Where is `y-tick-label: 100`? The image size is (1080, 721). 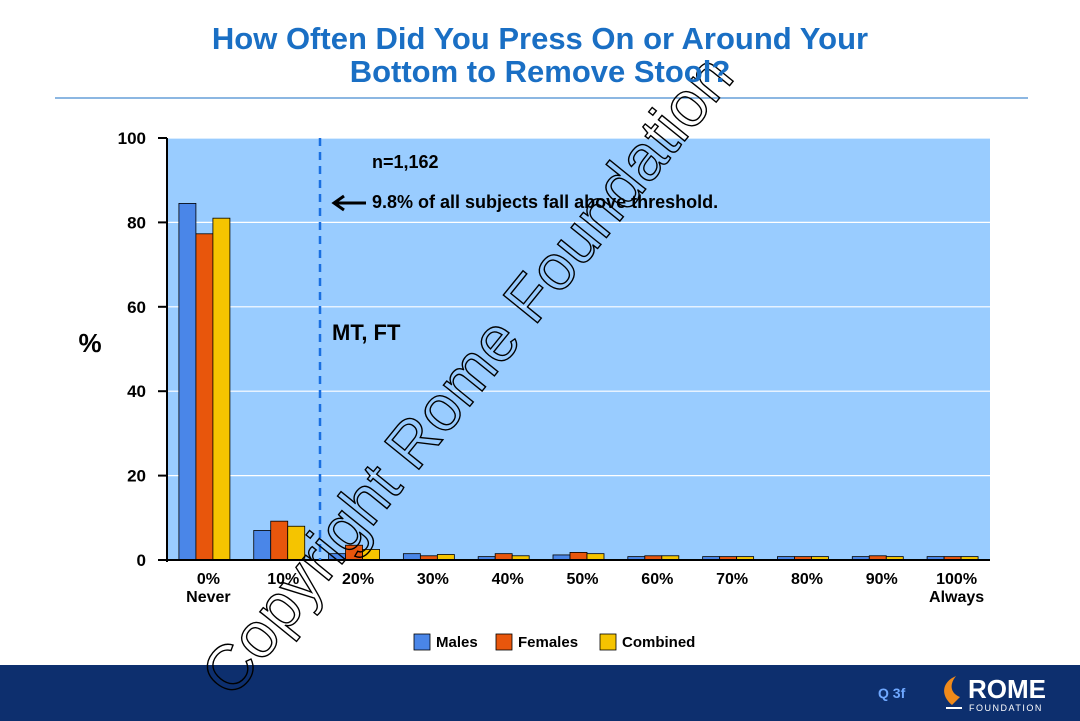
y-tick-label: 100 is located at coordinates (132, 138).